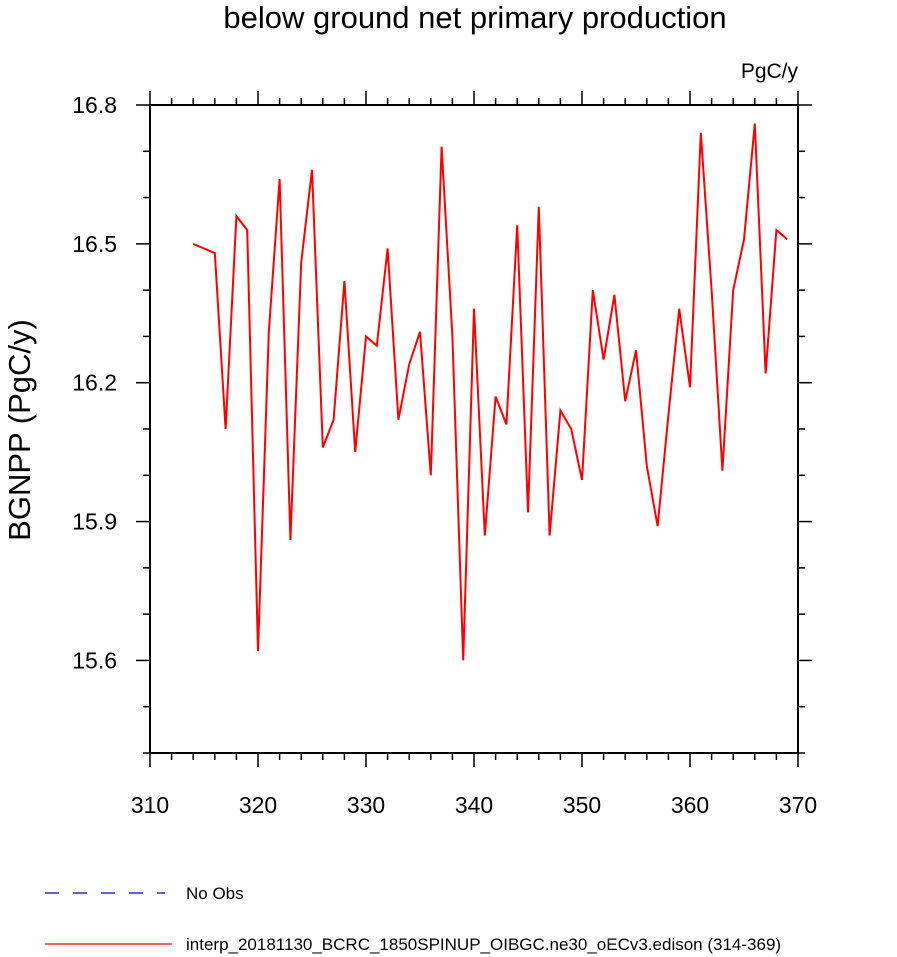 This screenshot has height=957, width=897. Describe the element at coordinates (798, 805) in the screenshot. I see `x-tick-label: 370` at that location.